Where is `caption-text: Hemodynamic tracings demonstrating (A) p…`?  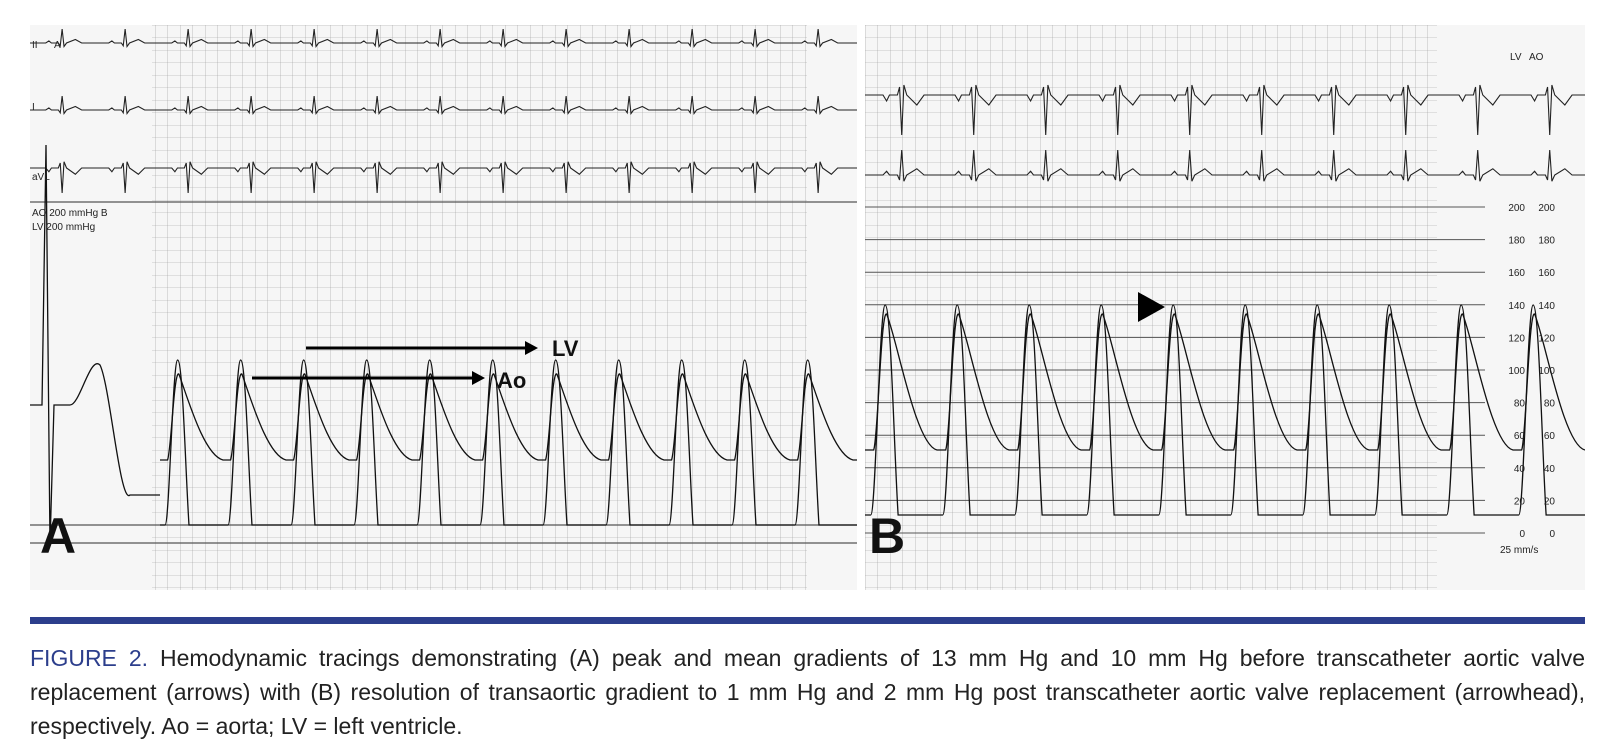
caption-text: Hemodynamic tracings demonstrating (A) p… is located at coordinates (808, 692).